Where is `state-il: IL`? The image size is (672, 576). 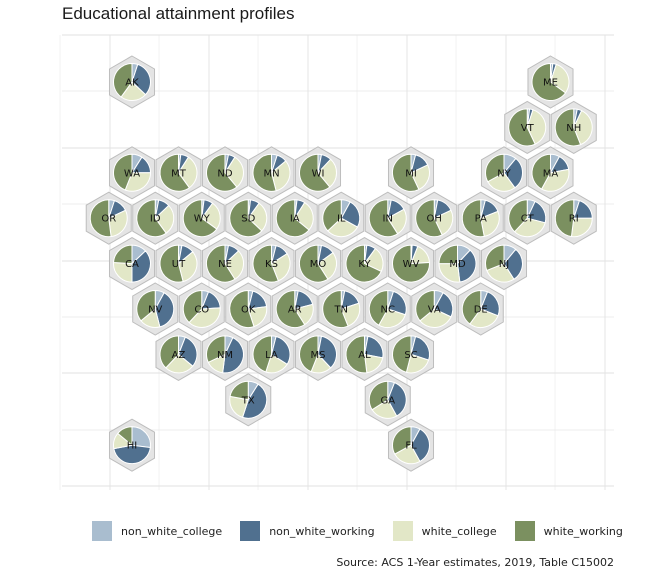
state-il: IL is located at coordinates (341, 218).